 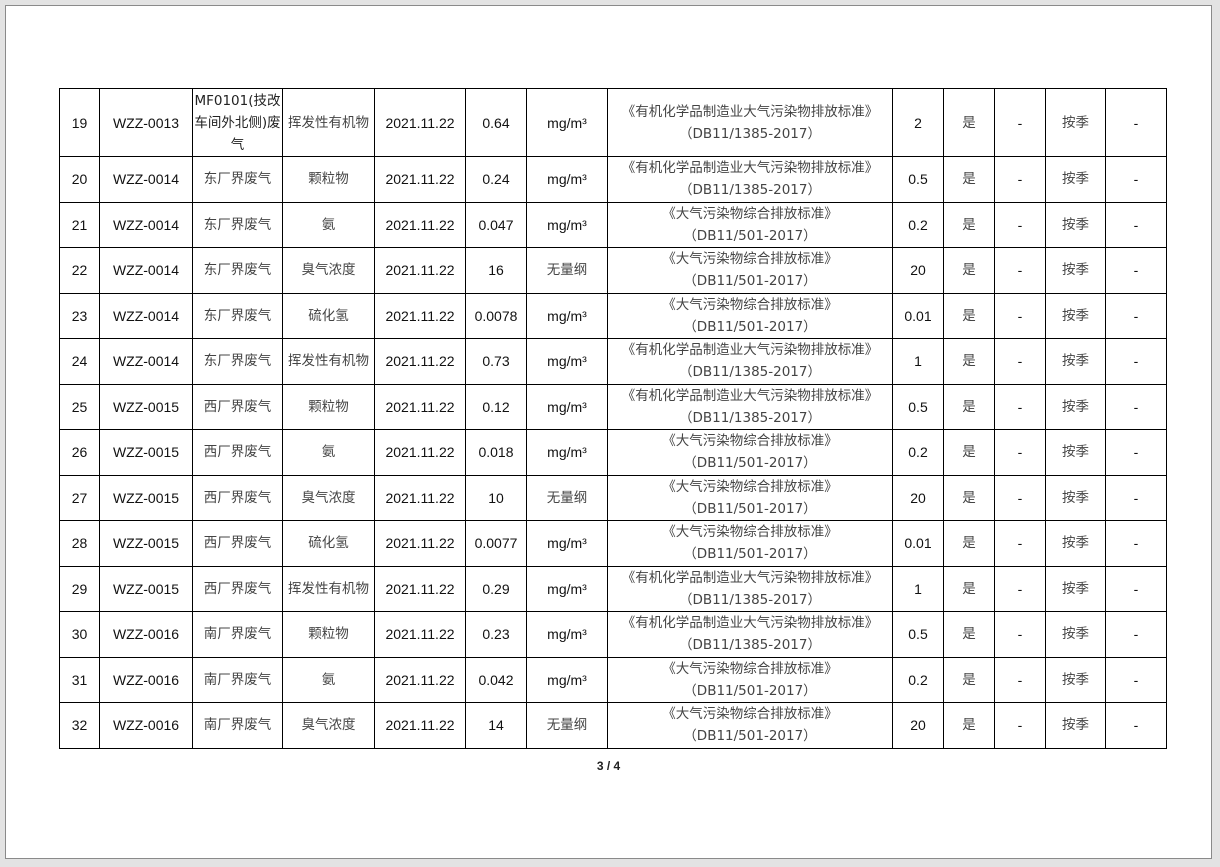 What do you see at coordinates (328, 543) in the screenshot?
I see `pollutant-cell: 硫化氢` at bounding box center [328, 543].